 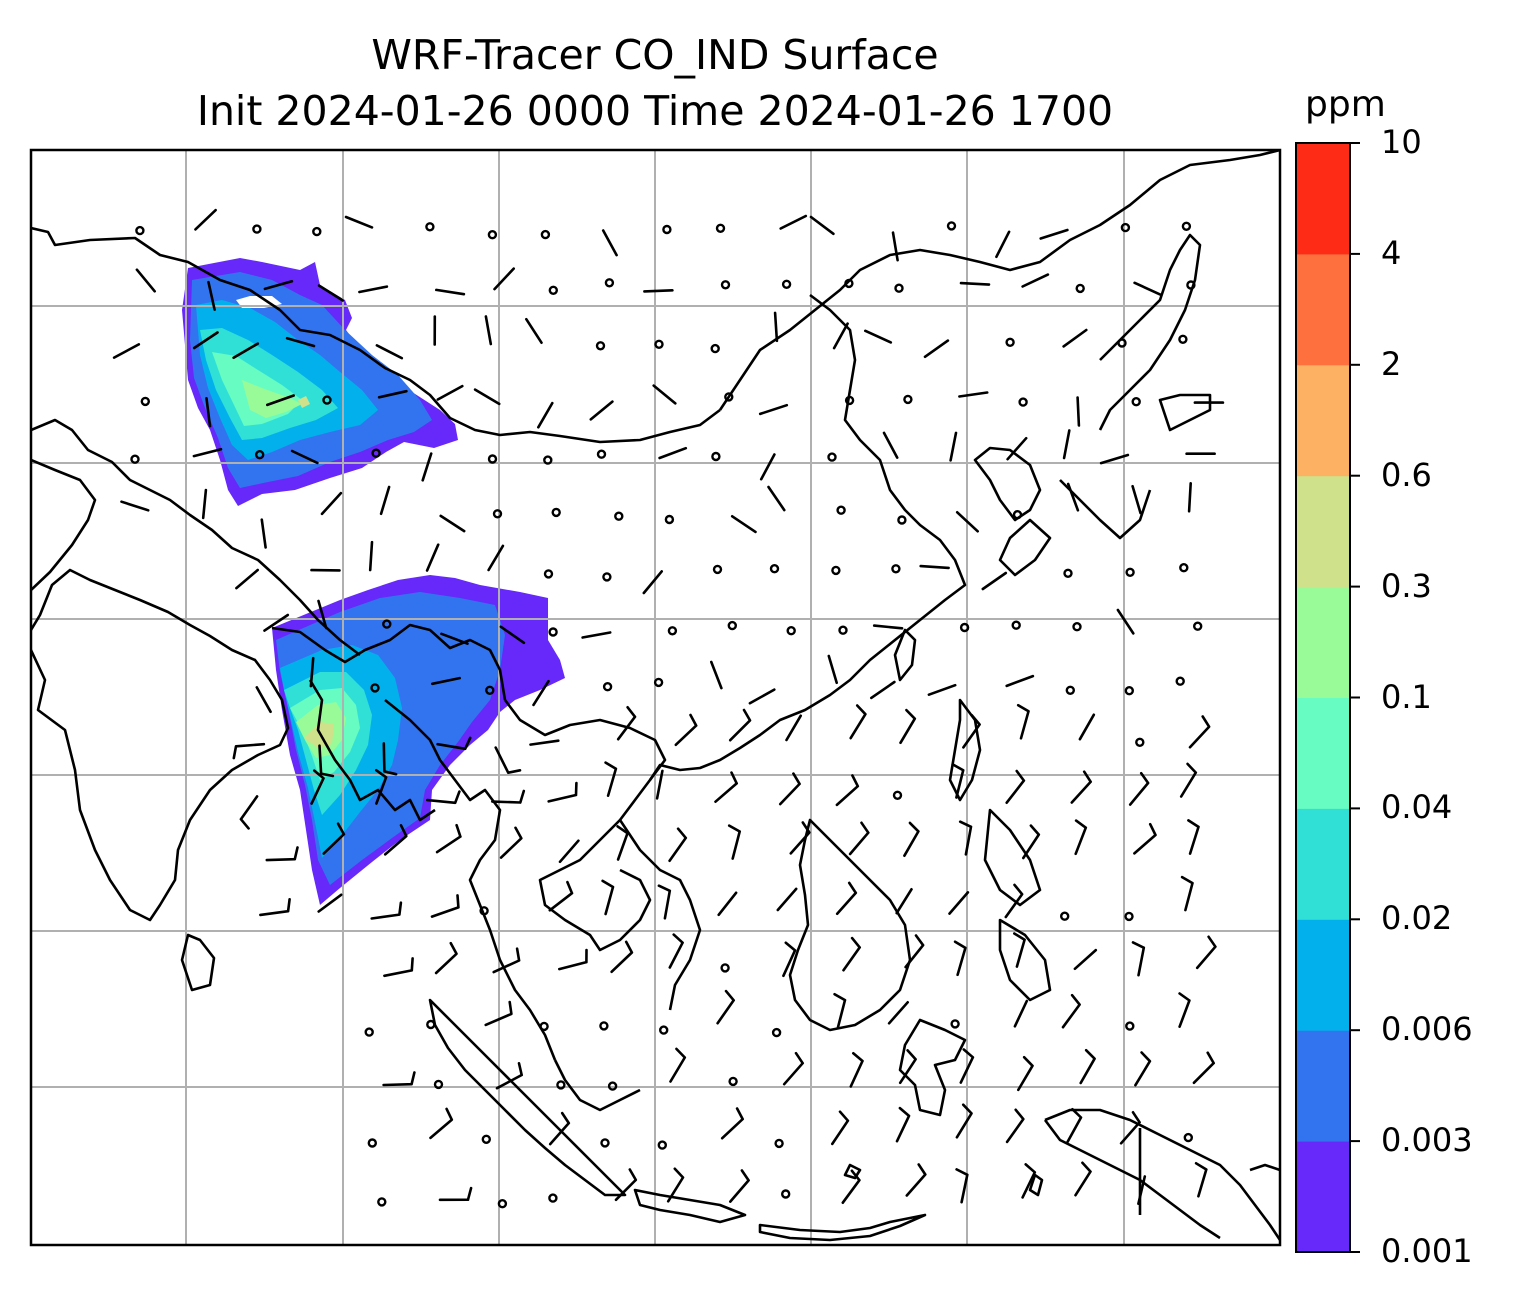 What do you see at coordinates (1417, 918) in the screenshot?
I see `colorbar-tick-label: 0.02` at bounding box center [1417, 918].